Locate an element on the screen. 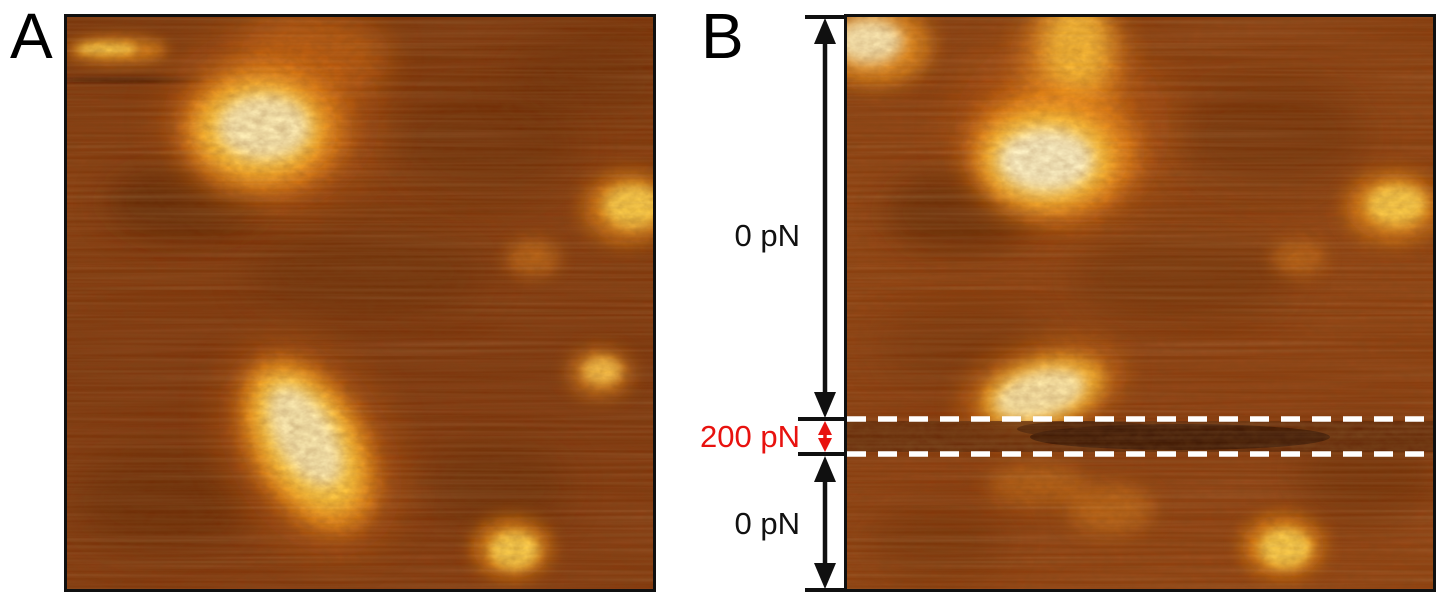  force-label-middle: 200 pN is located at coordinates (750, 436).